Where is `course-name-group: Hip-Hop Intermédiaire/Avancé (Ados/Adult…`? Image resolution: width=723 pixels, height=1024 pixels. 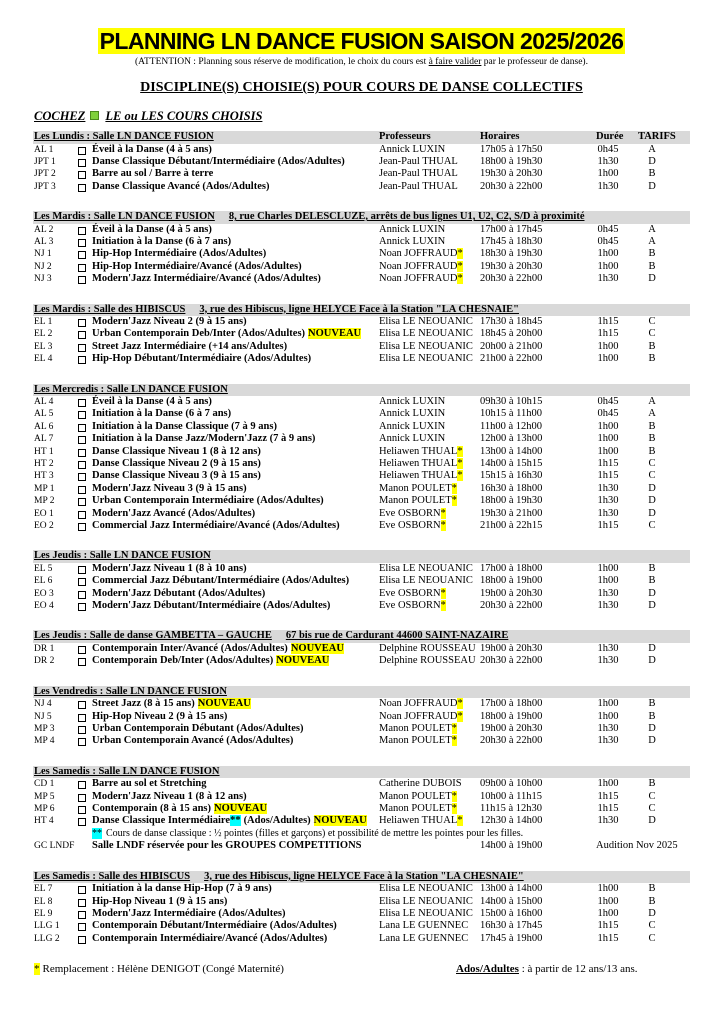 course-name-group: Hip-Hop Intermédiaire/Avancé (Ados/Adult… is located at coordinates (197, 267).